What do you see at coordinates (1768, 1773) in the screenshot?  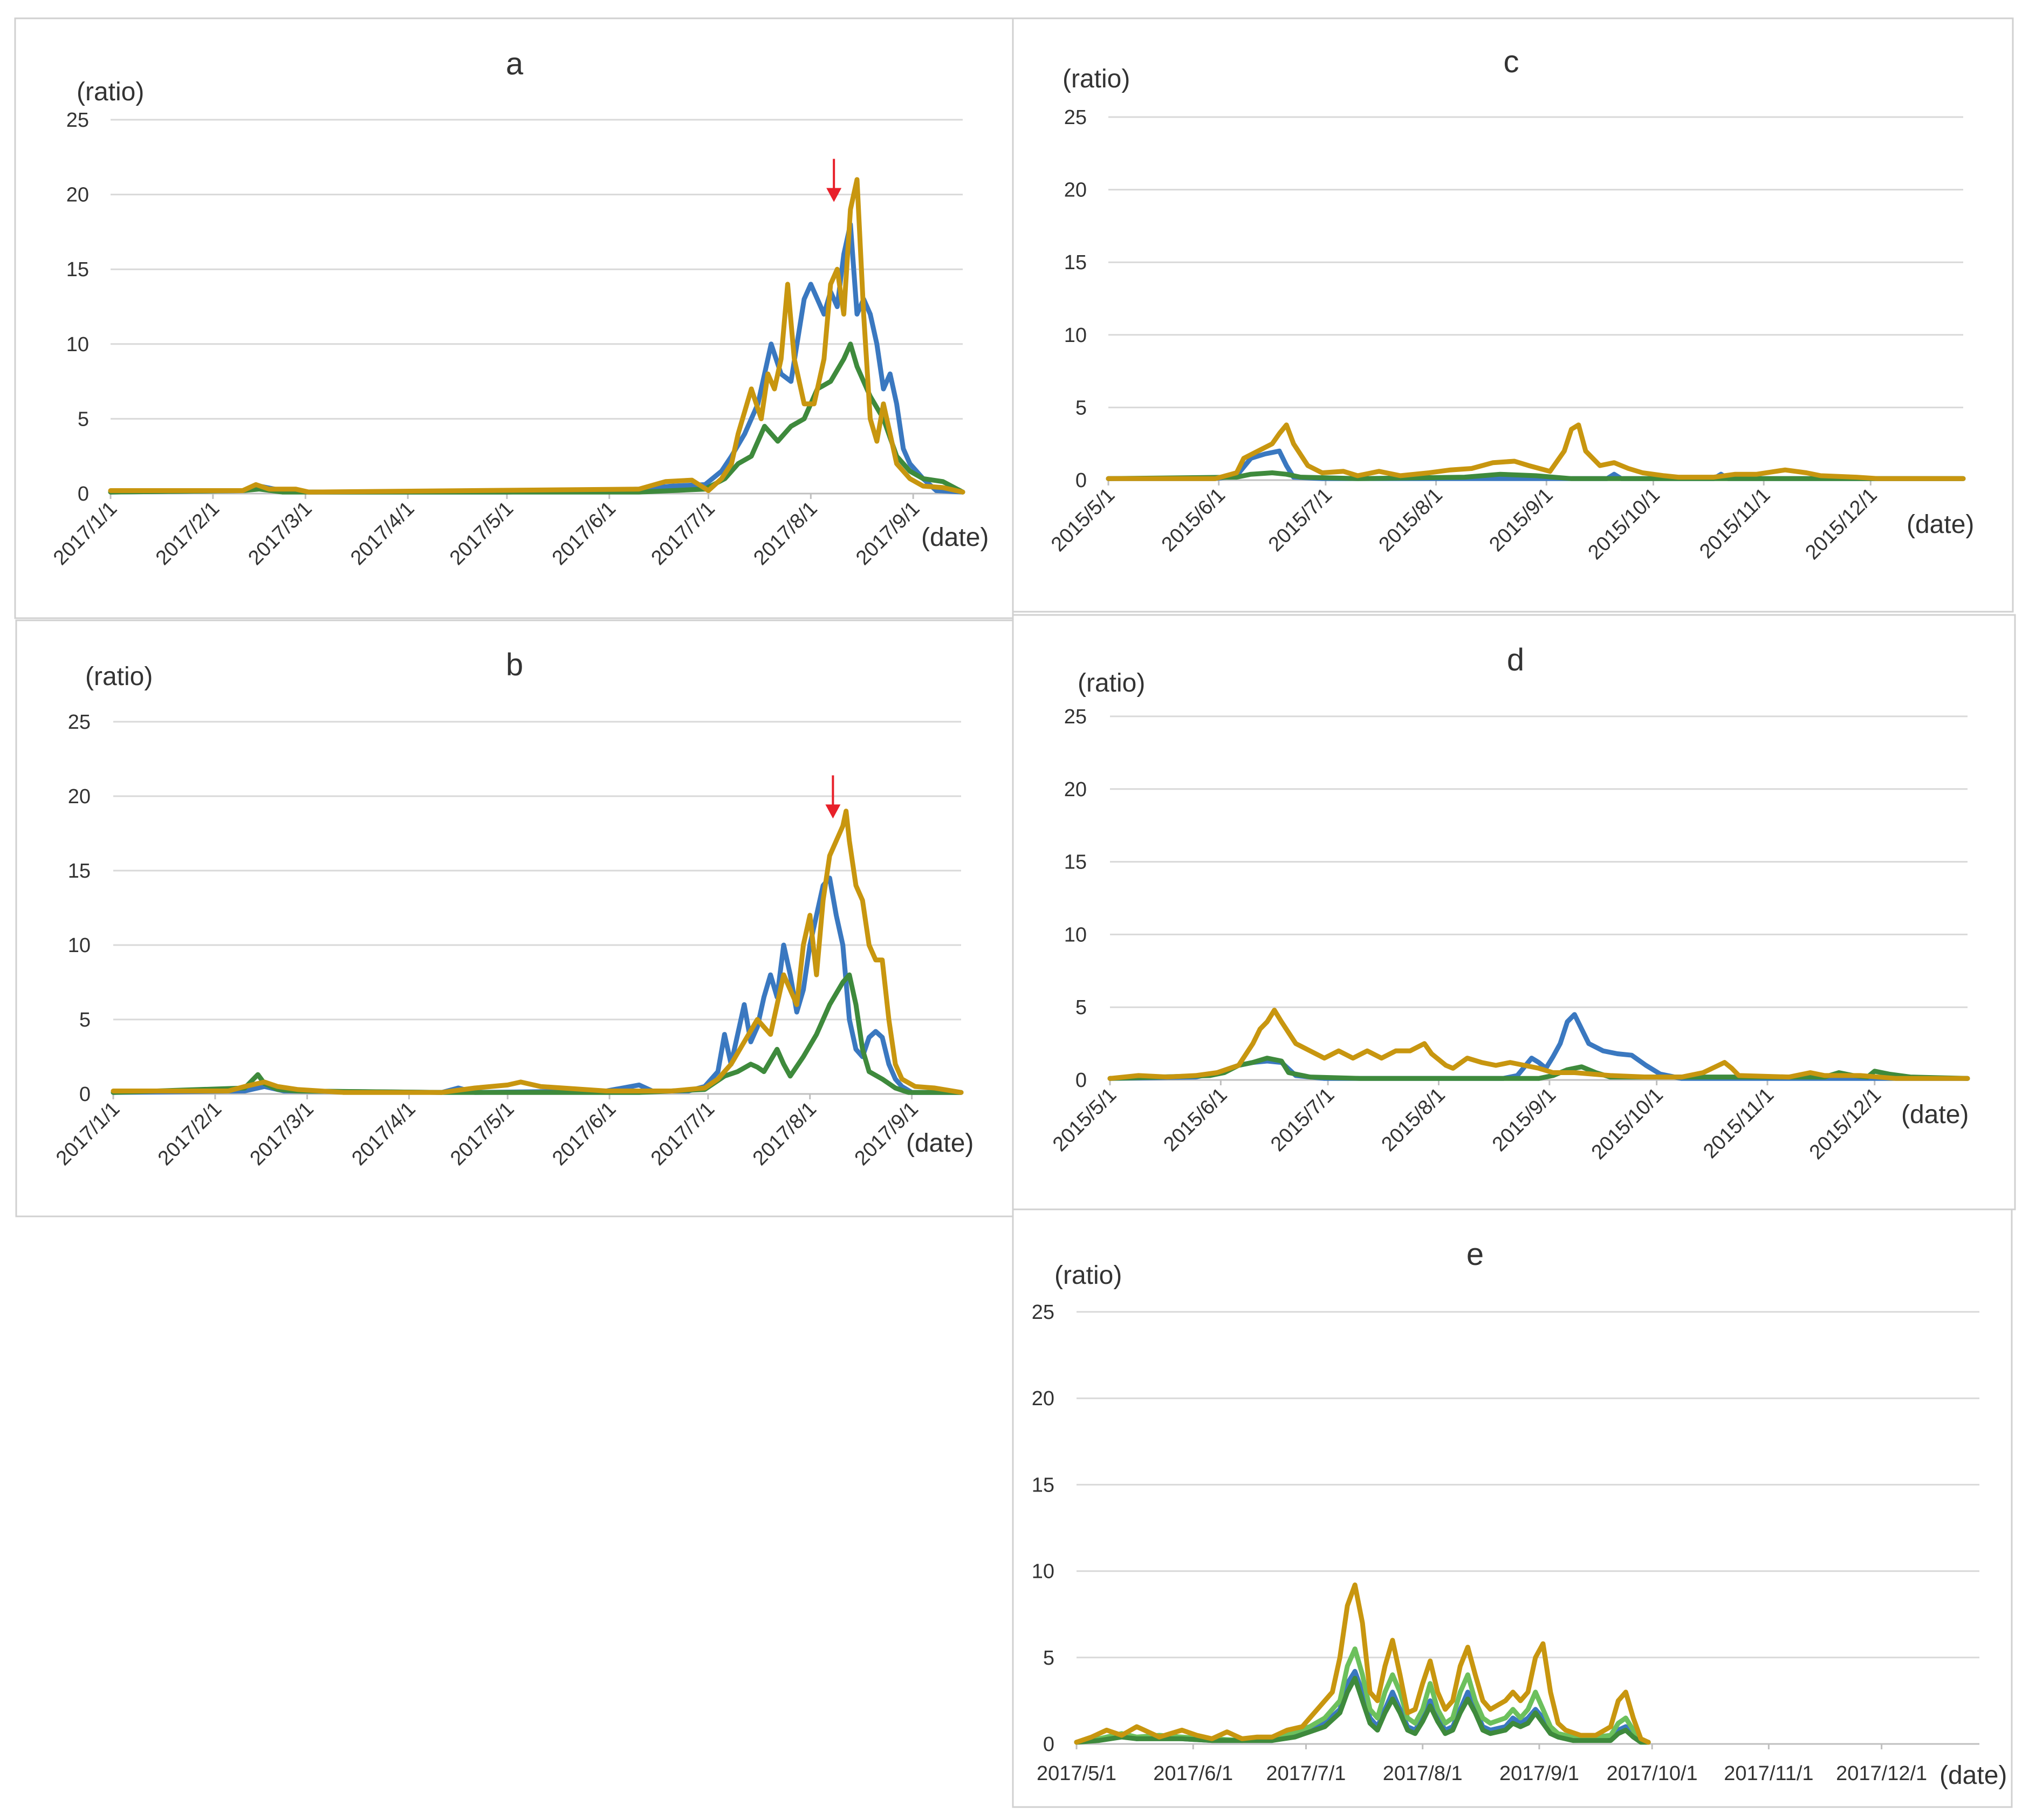 I see `panel-e-xtick-label: 2017/11/1` at bounding box center [1768, 1773].